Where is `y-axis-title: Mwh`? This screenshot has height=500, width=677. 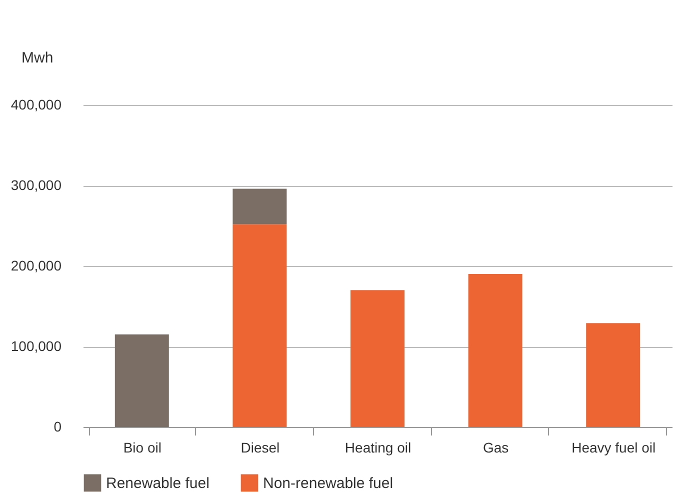
y-axis-title: Mwh is located at coordinates (38, 58).